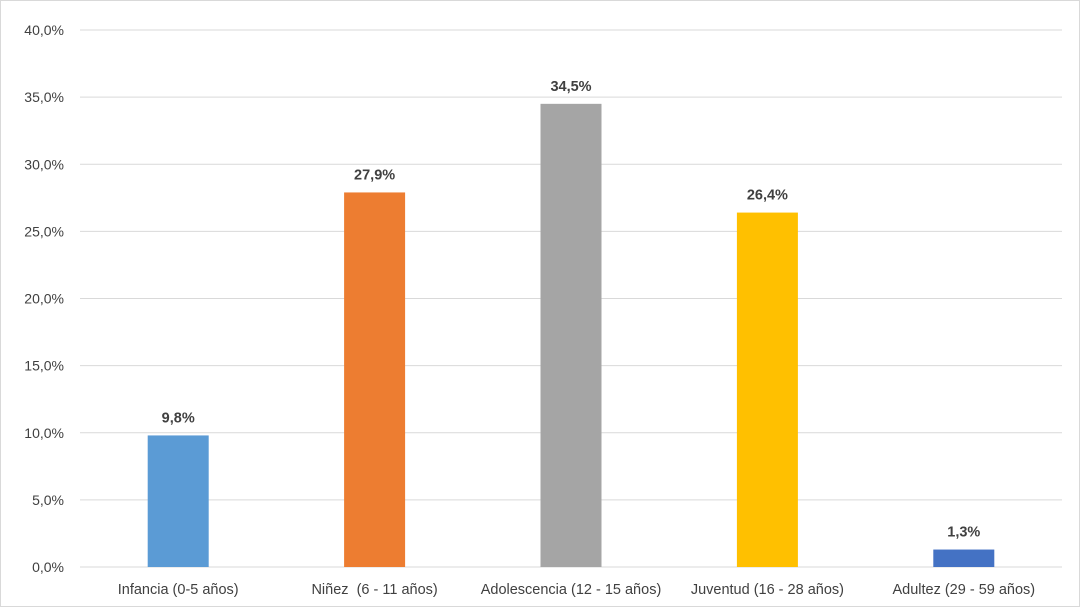  Describe the element at coordinates (178, 418) in the screenshot. I see `bar-data-label: 9,8%` at that location.